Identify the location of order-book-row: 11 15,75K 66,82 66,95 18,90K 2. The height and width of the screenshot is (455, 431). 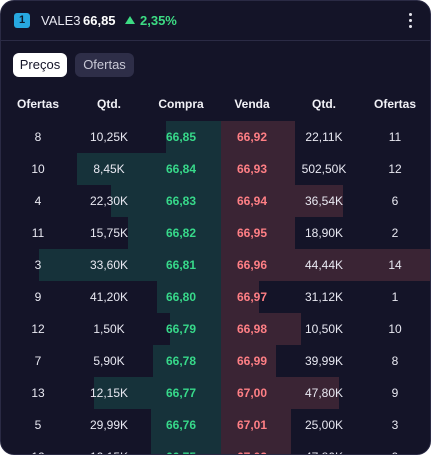
(215, 233).